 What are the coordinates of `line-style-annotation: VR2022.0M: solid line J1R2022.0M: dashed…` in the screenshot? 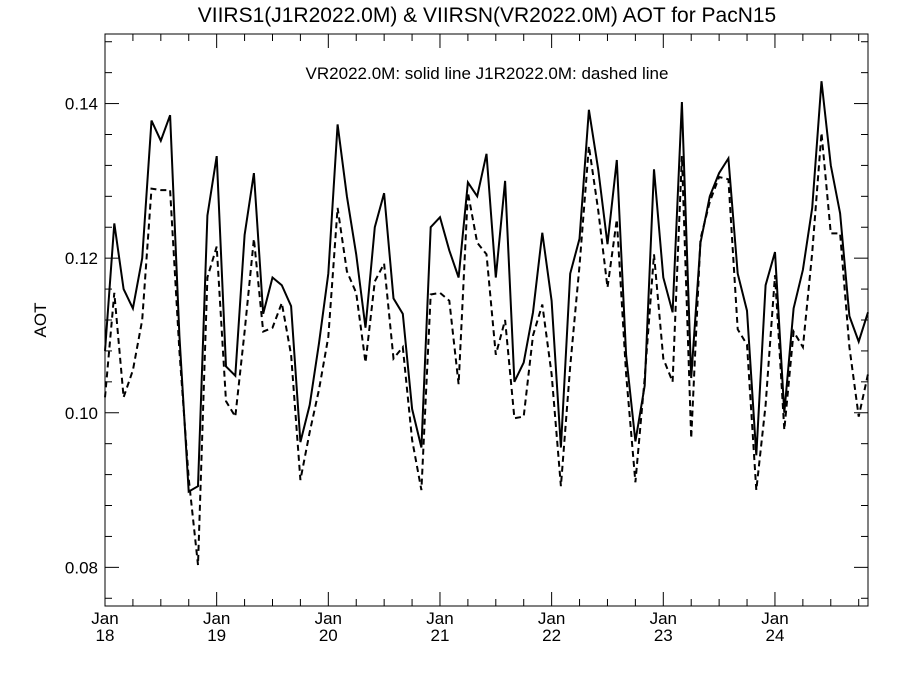 It's located at (487, 73).